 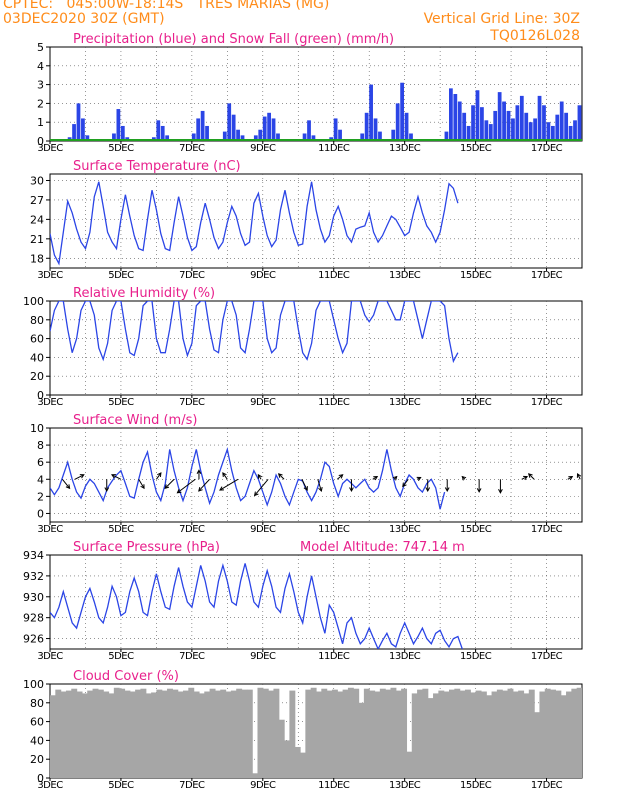 What do you see at coordinates (254, 223) in the screenshot?
I see `temperature-plot` at bounding box center [254, 223].